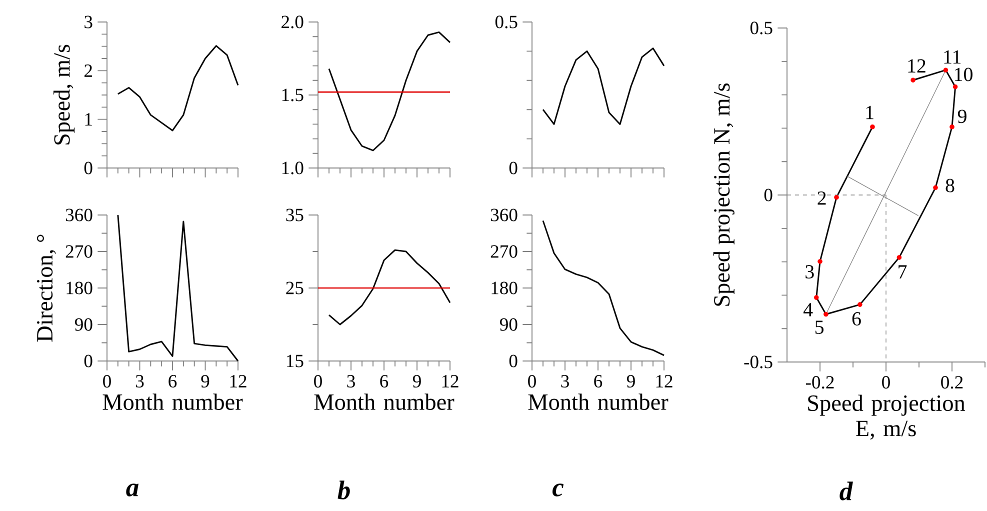  Describe the element at coordinates (132, 490) in the screenshot. I see `text: a` at that location.